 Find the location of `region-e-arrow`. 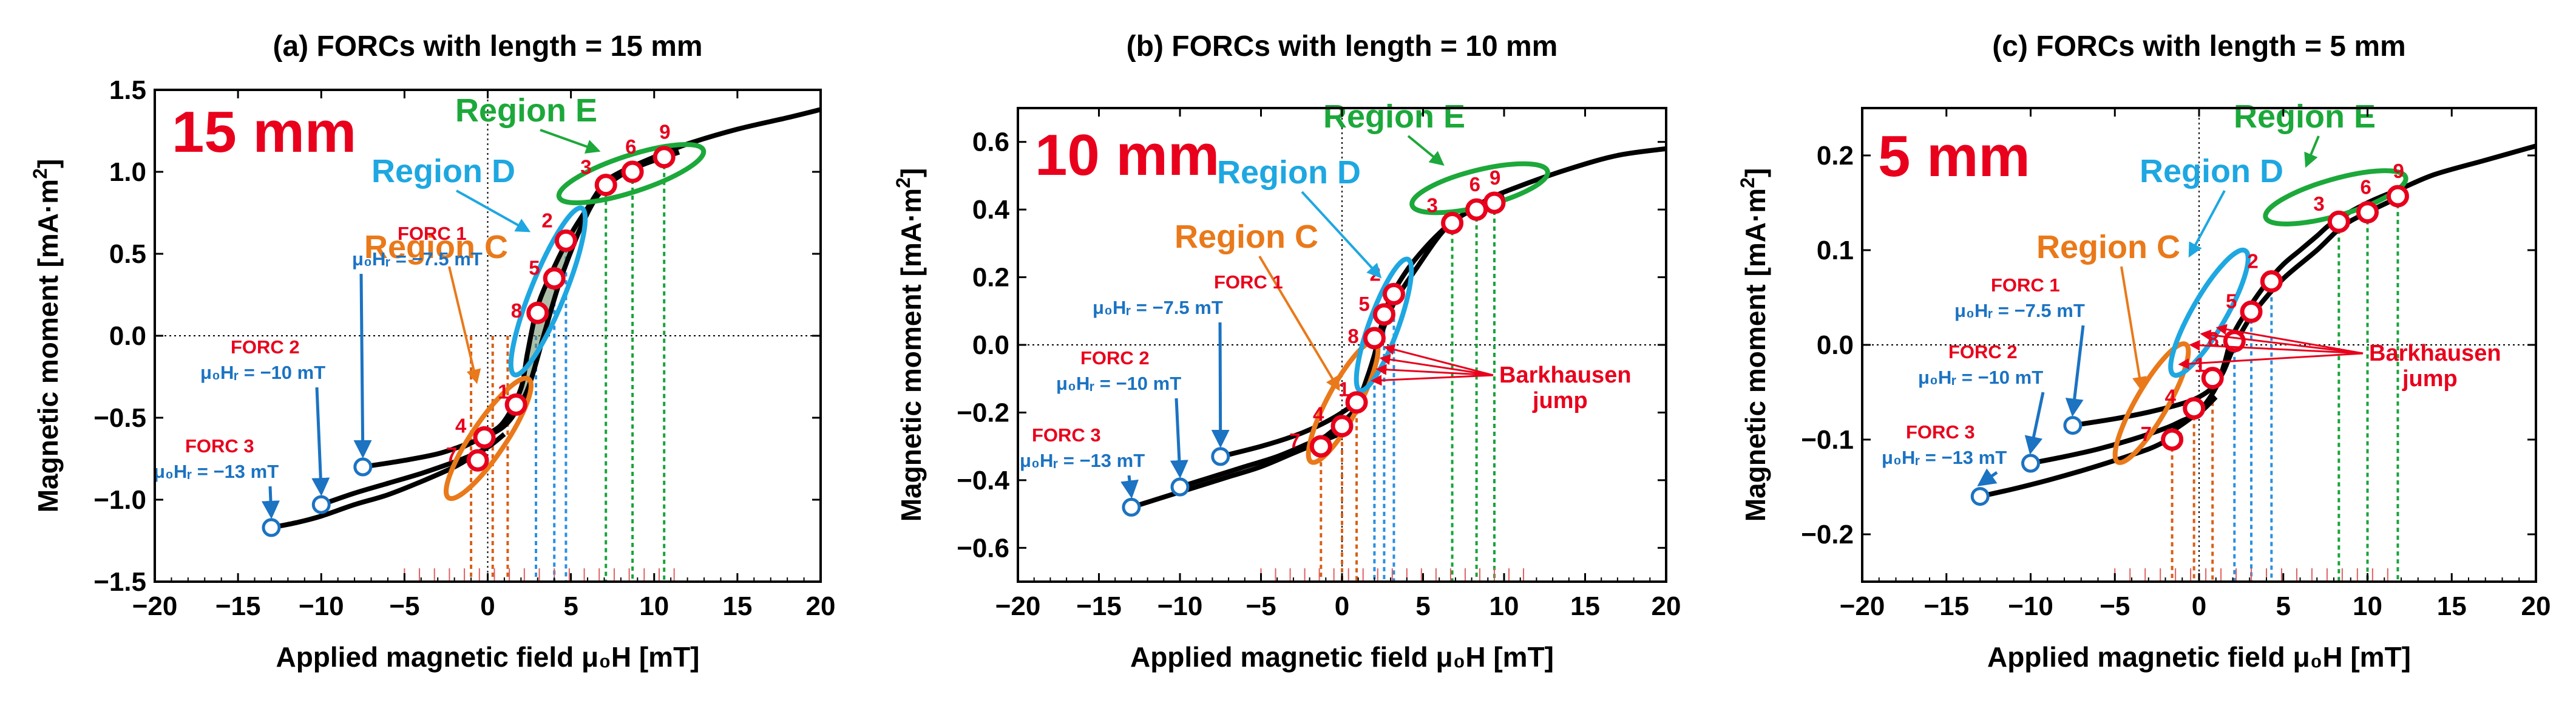

region-e-arrow is located at coordinates (570, 141).